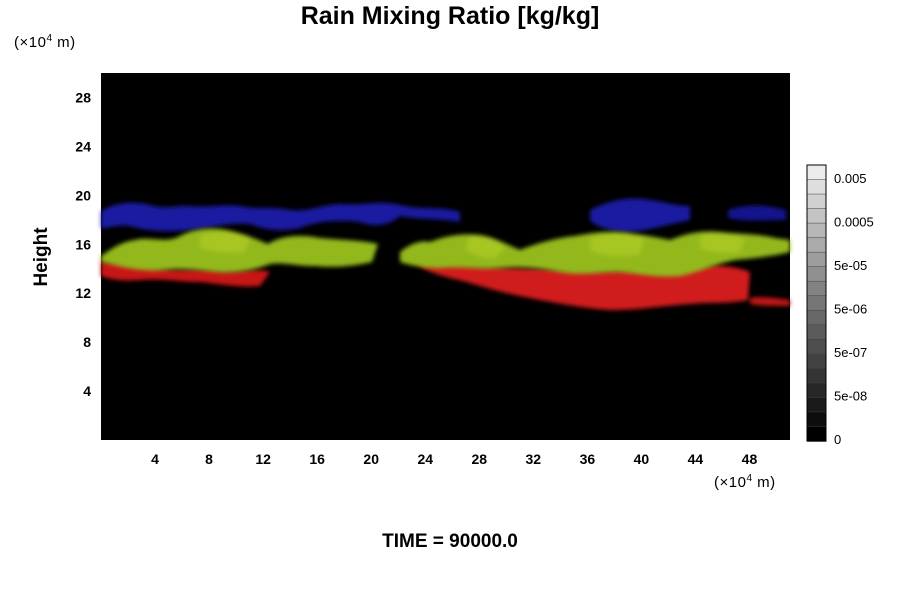  Describe the element at coordinates (83, 146) in the screenshot. I see `y-tick-label: 24` at that location.